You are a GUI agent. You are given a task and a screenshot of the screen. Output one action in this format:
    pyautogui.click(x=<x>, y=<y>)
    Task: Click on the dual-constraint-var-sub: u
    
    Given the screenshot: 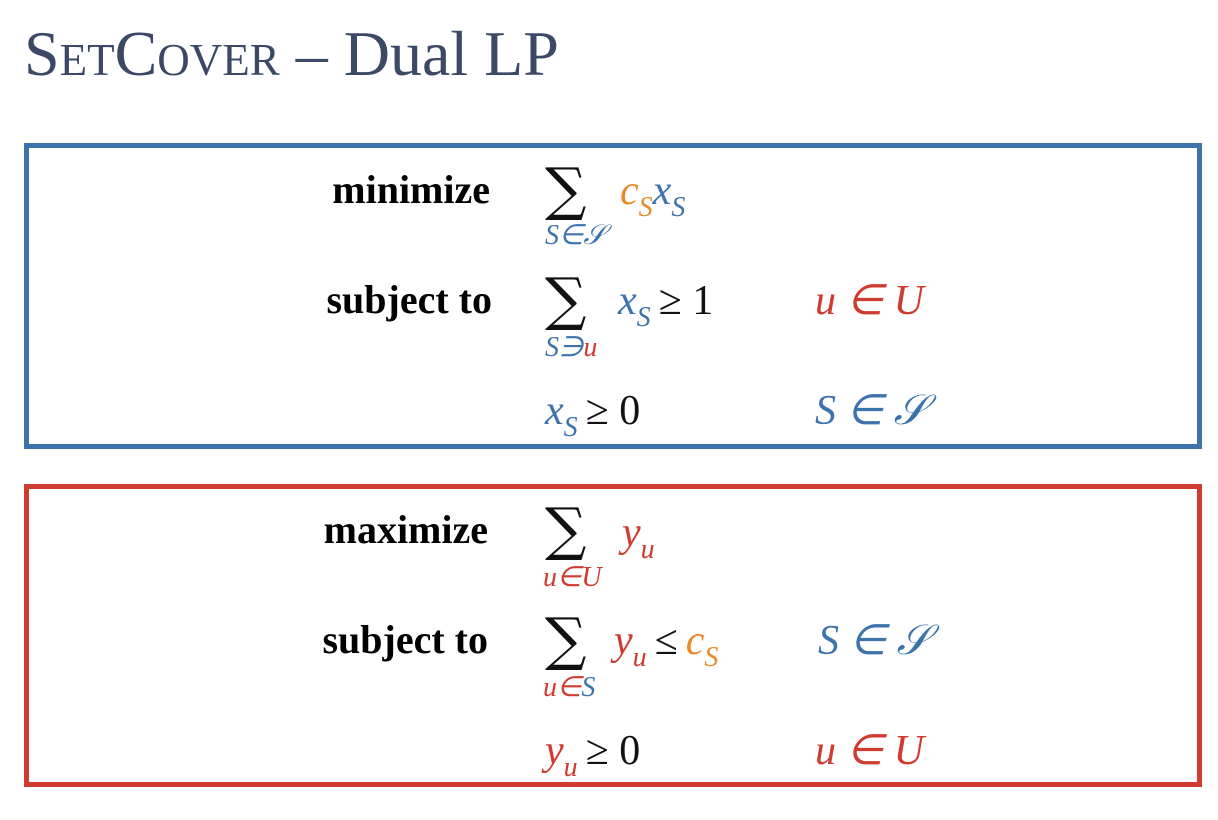 What is the action you would take?
    pyautogui.click(x=639, y=657)
    